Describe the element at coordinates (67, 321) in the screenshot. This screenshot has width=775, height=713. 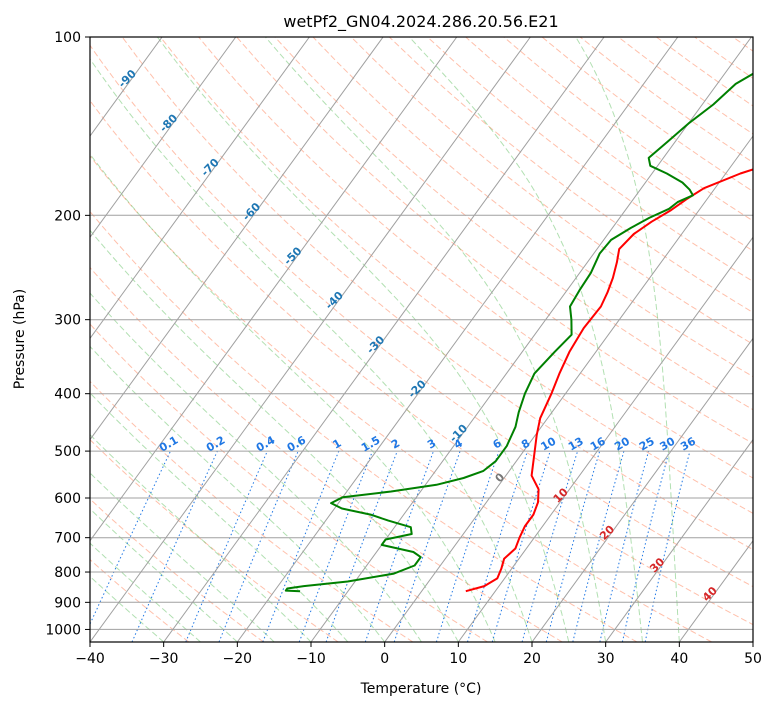
I see `y-tick-label: 300` at that location.